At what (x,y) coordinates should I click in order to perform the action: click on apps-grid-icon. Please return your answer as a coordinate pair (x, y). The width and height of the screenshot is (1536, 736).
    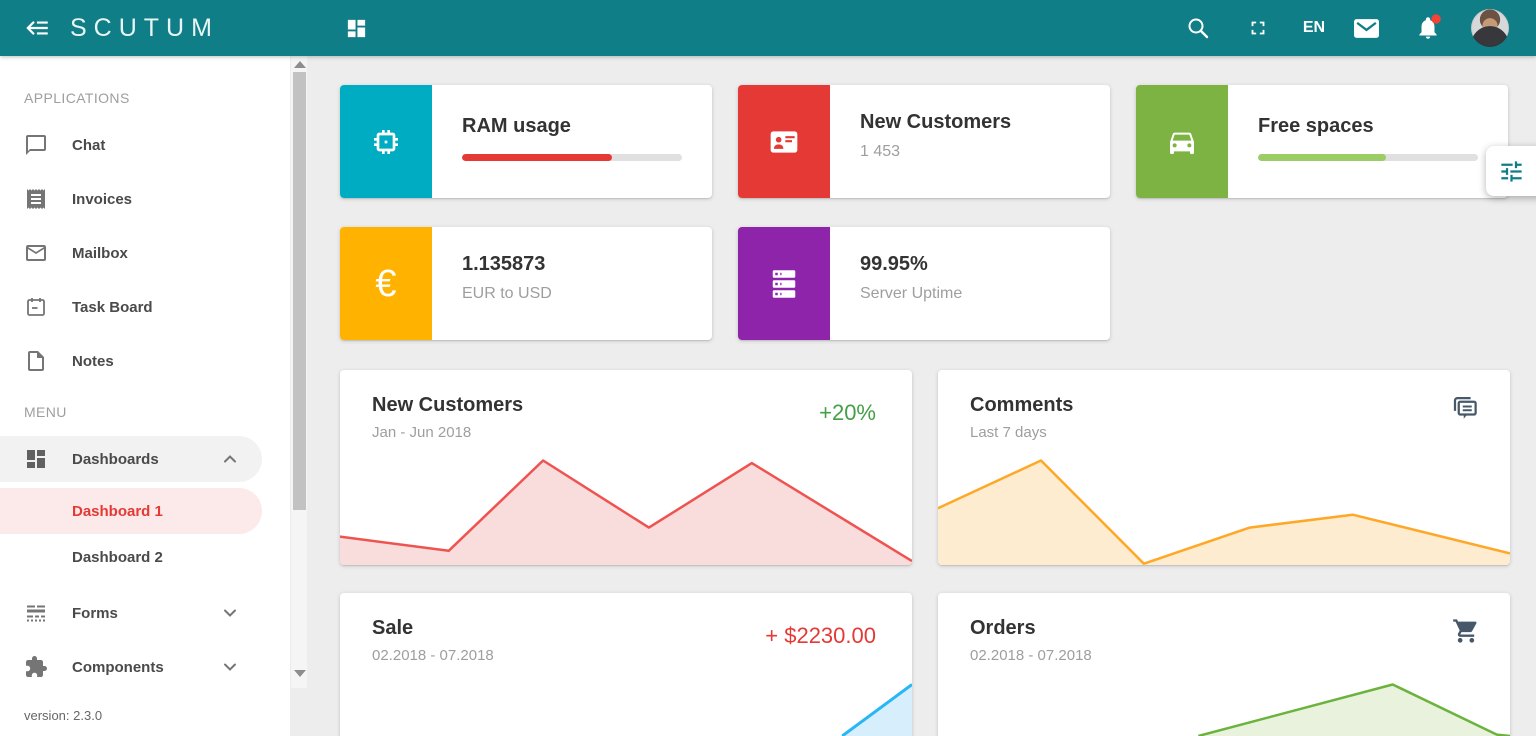
    Looking at the image, I should click on (356, 28).